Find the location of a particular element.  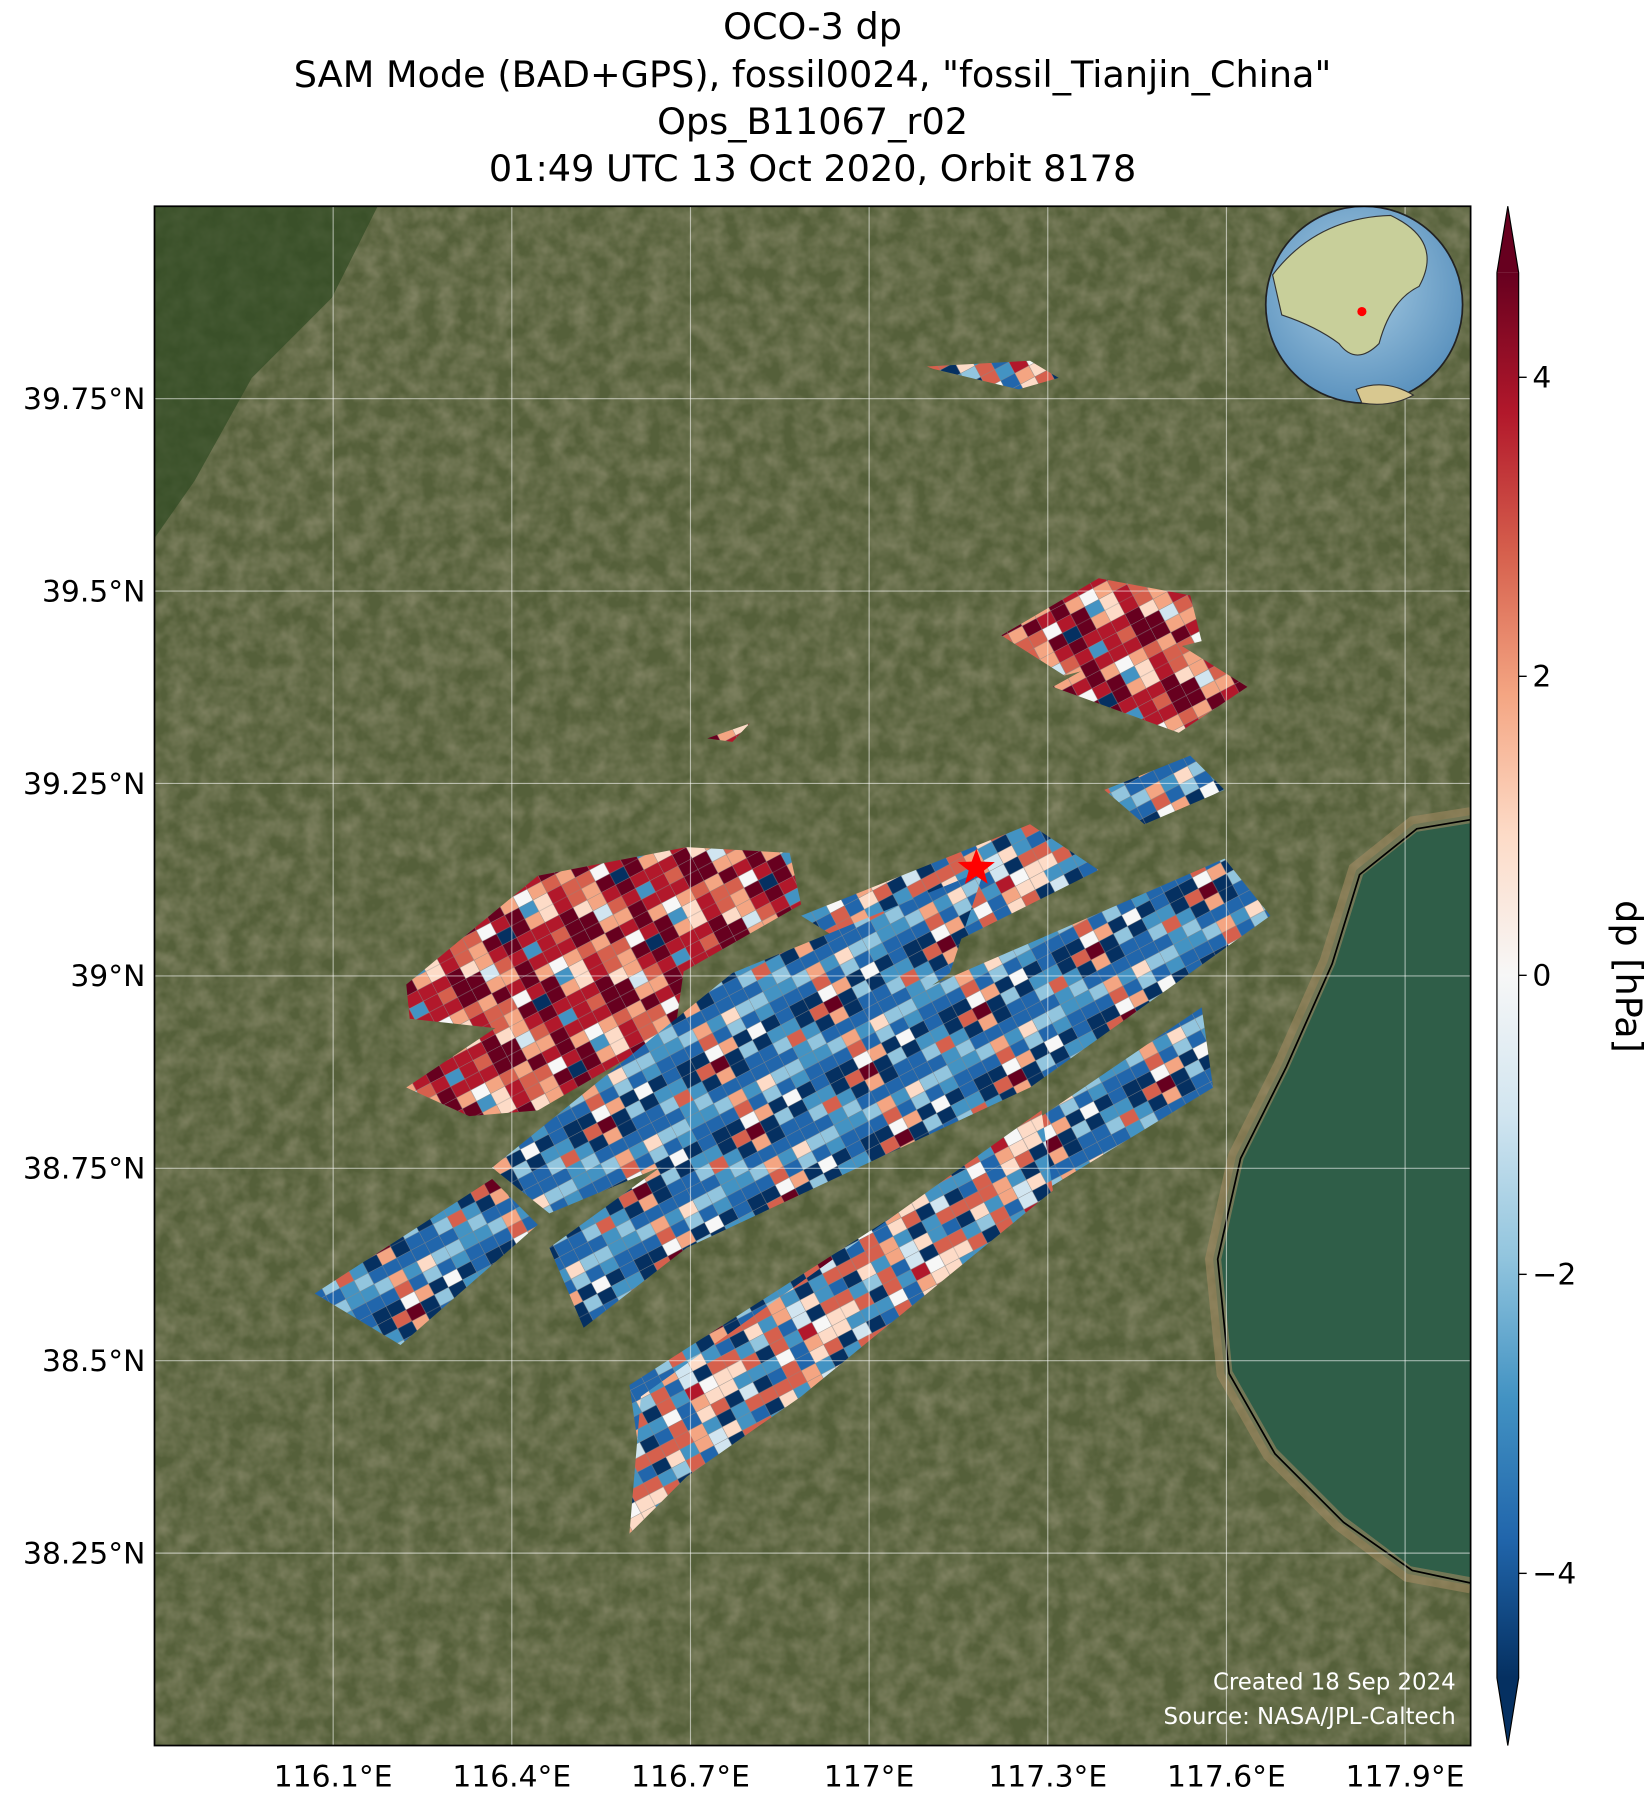

inset-globe is located at coordinates (1364, 305).